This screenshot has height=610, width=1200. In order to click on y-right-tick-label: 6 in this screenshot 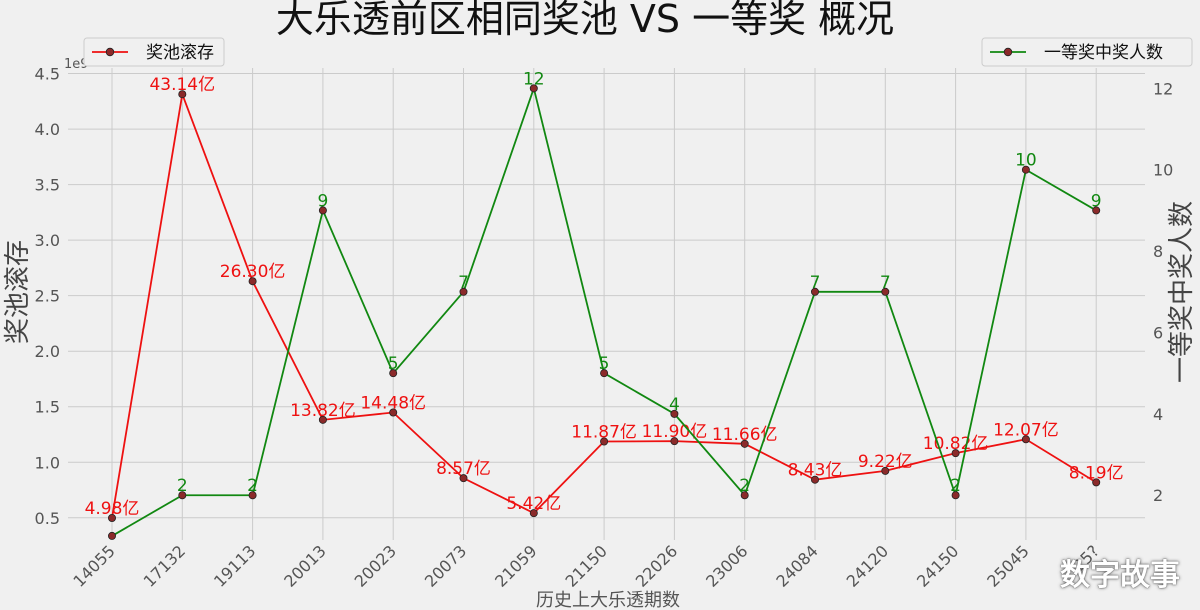, I will do `click(1158, 332)`.